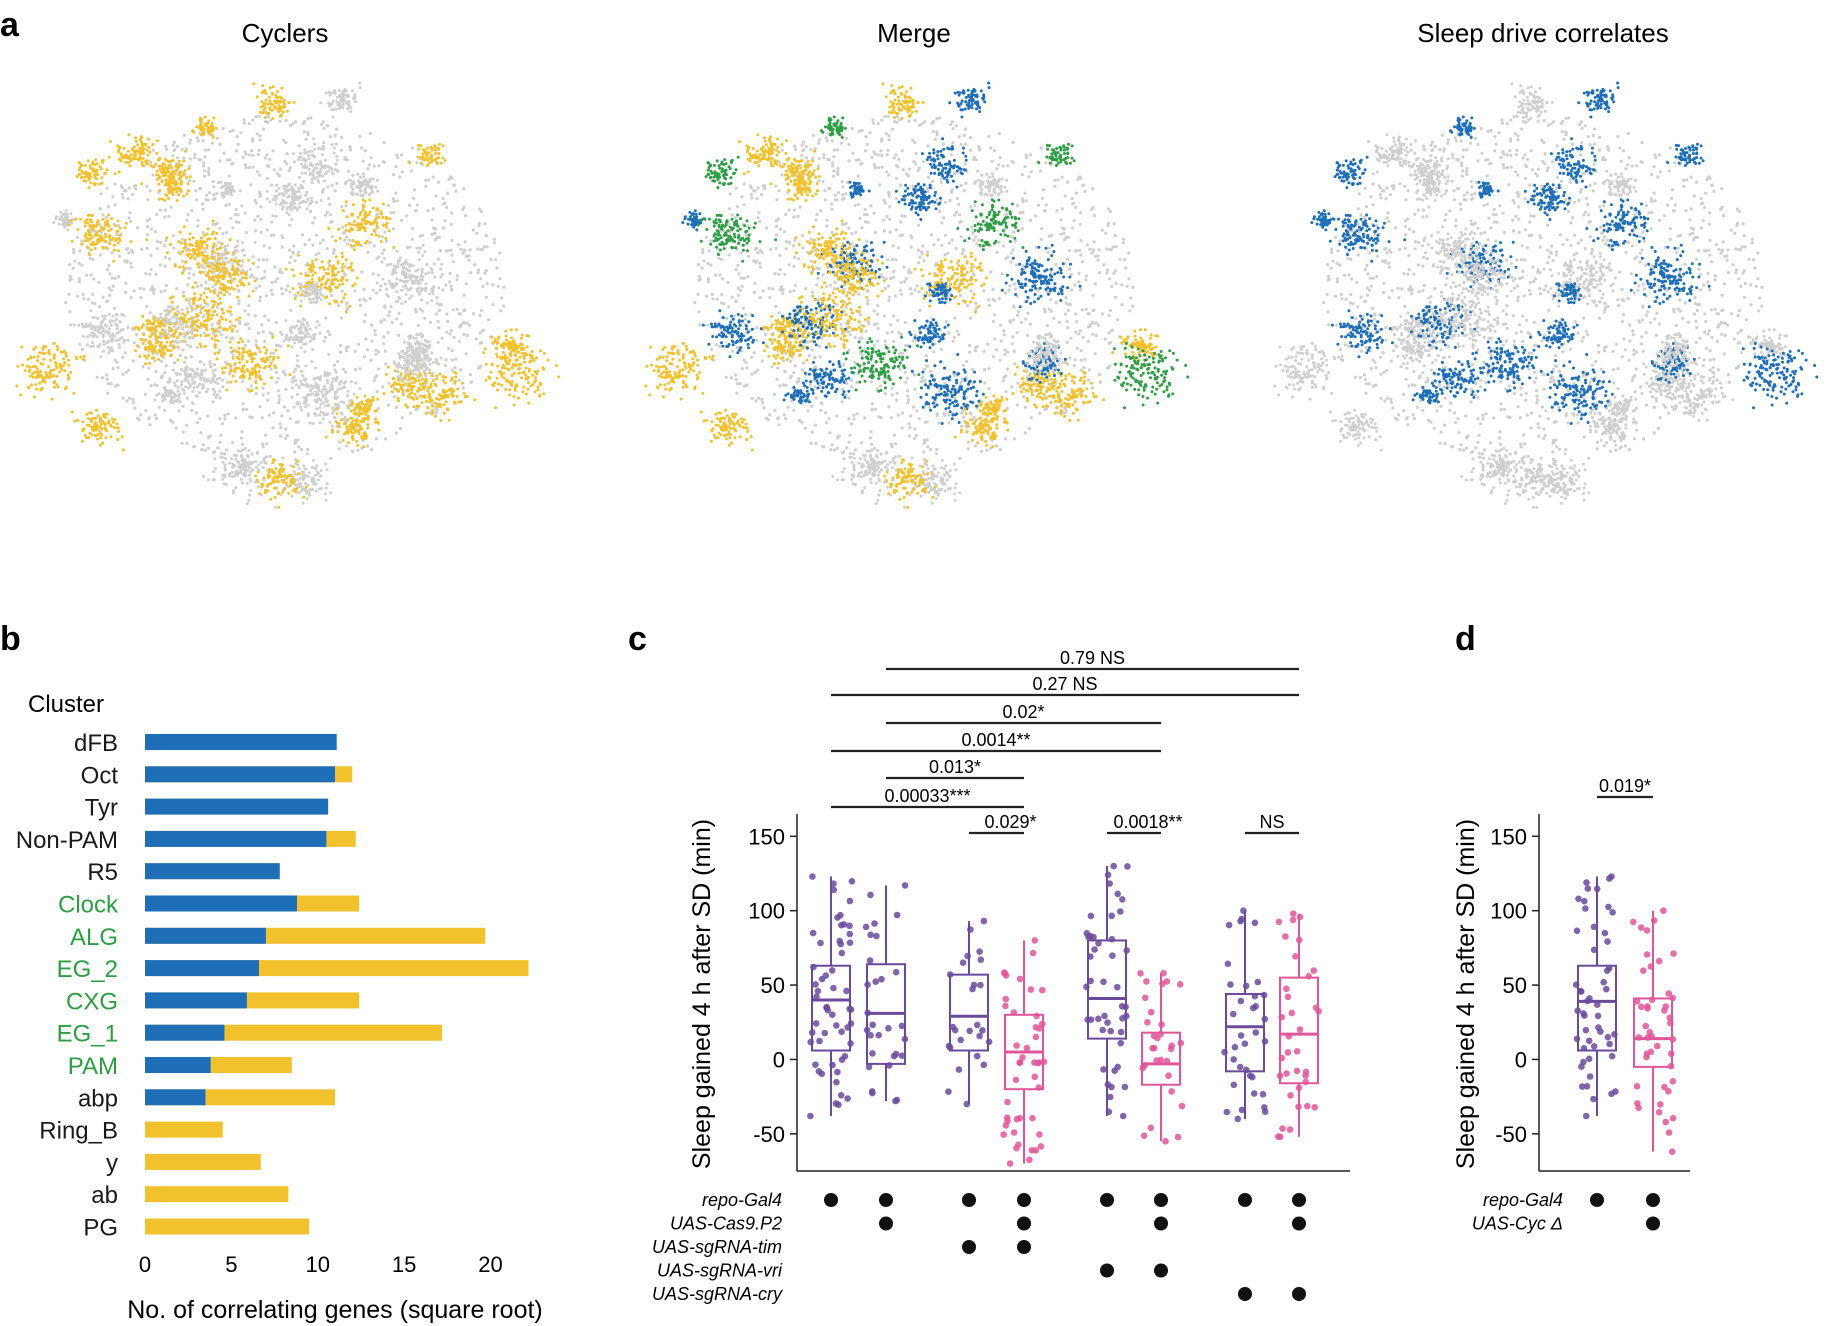 The height and width of the screenshot is (1326, 1829). Describe the element at coordinates (1245, 1200) in the screenshot. I see `genotype-dot` at that location.